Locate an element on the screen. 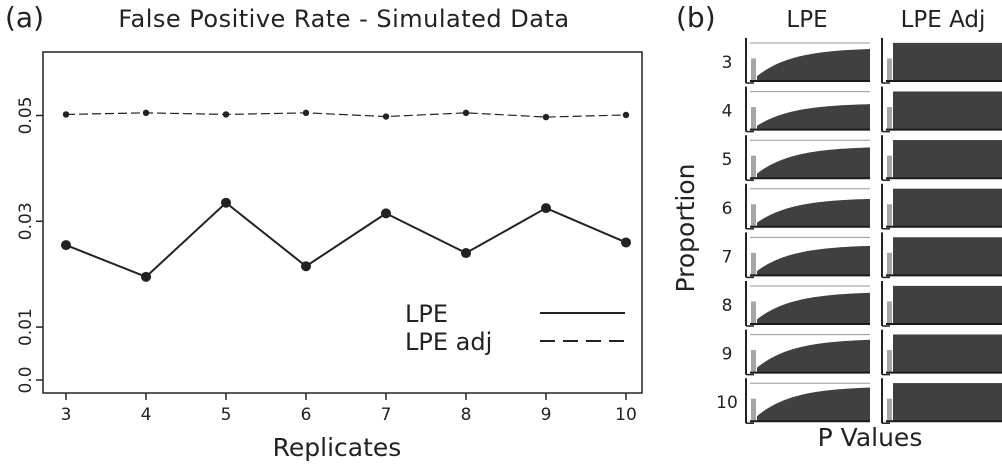 The width and height of the screenshot is (1002, 465). series-line-lpe-adj is located at coordinates (346, 115).